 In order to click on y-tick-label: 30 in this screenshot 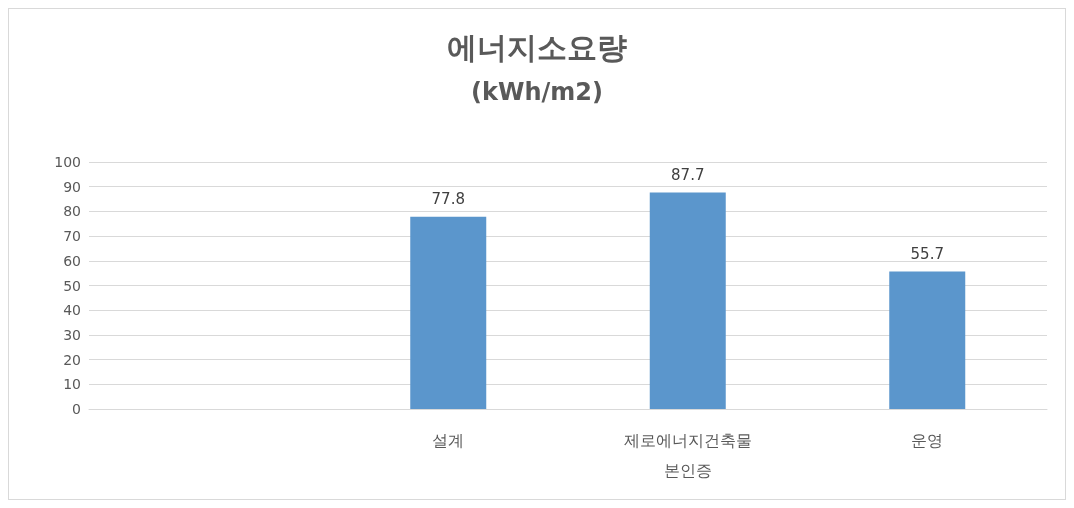, I will do `click(72, 334)`.